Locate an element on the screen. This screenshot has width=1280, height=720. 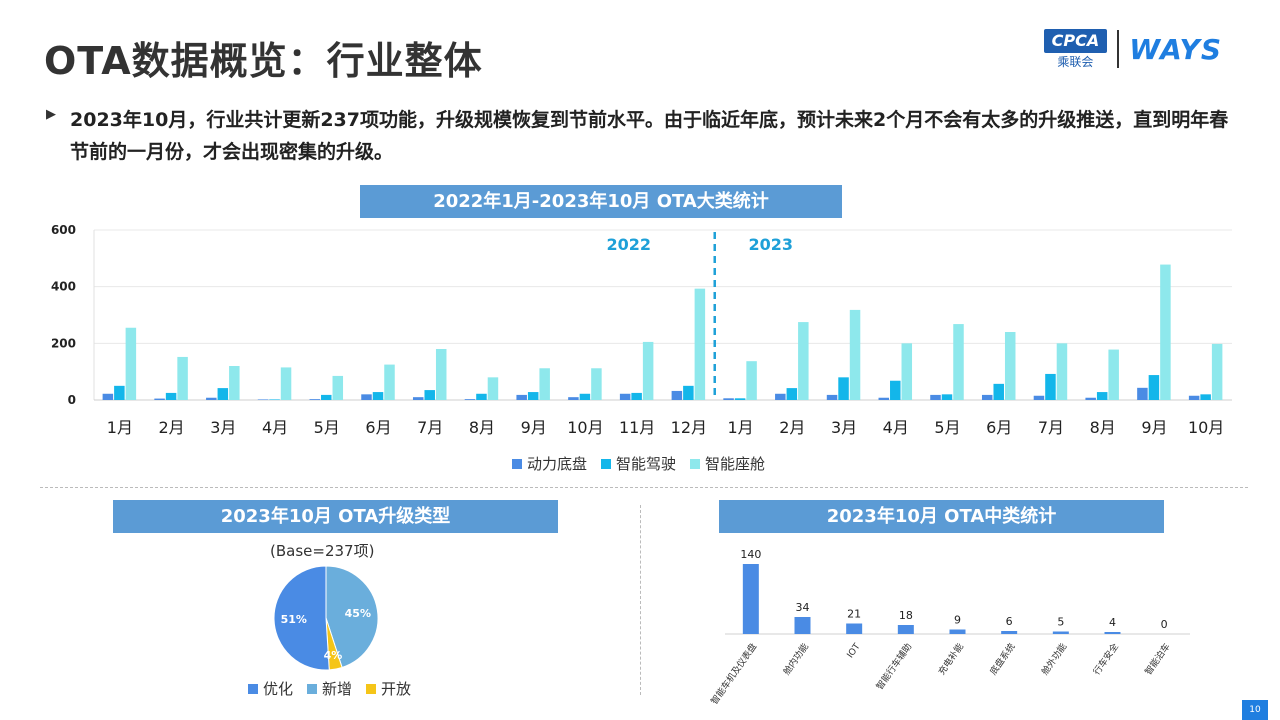
legend-item: 开放 is located at coordinates (388, 688).